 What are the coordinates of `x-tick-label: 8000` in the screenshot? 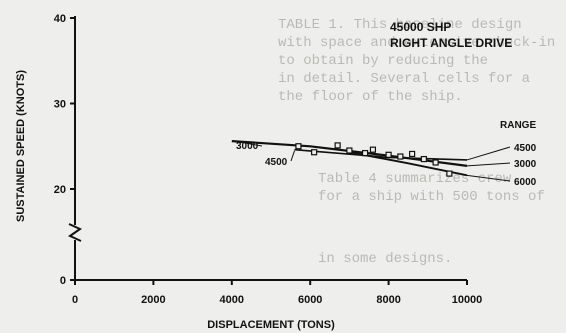 It's located at (388, 300).